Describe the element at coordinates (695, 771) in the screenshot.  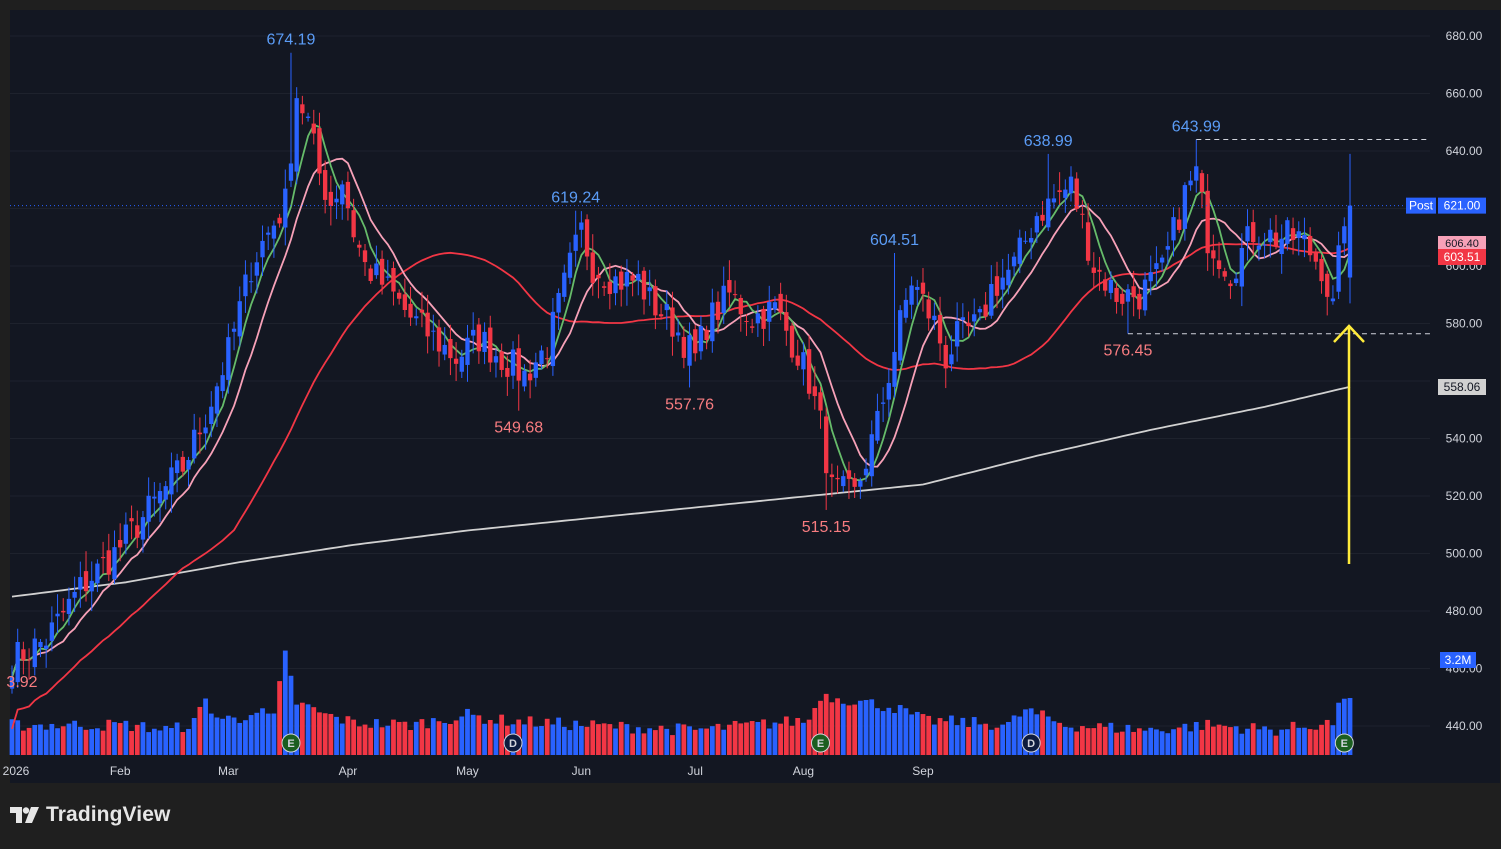
I see `time-tick-label: Jul` at that location.